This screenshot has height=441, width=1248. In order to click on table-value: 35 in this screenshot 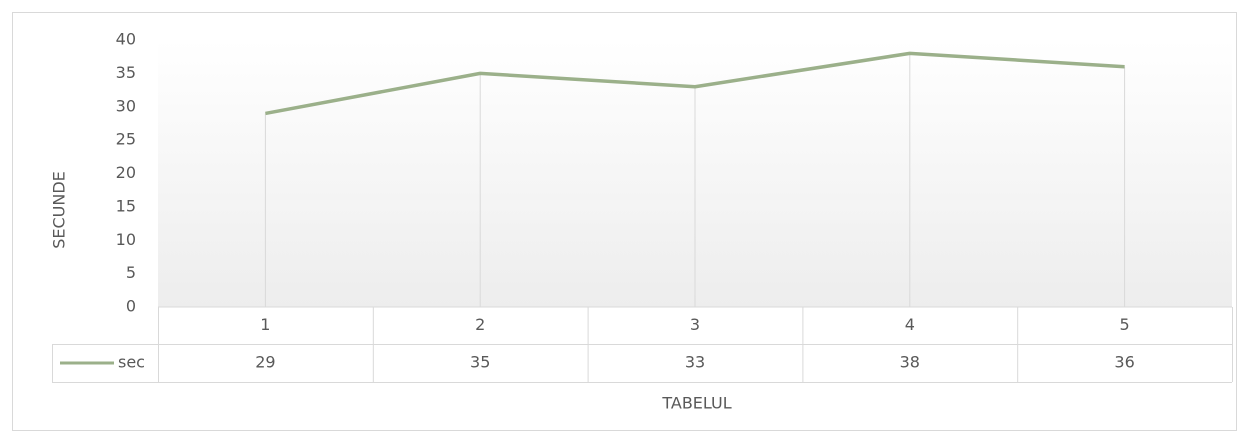, I will do `click(480, 362)`.